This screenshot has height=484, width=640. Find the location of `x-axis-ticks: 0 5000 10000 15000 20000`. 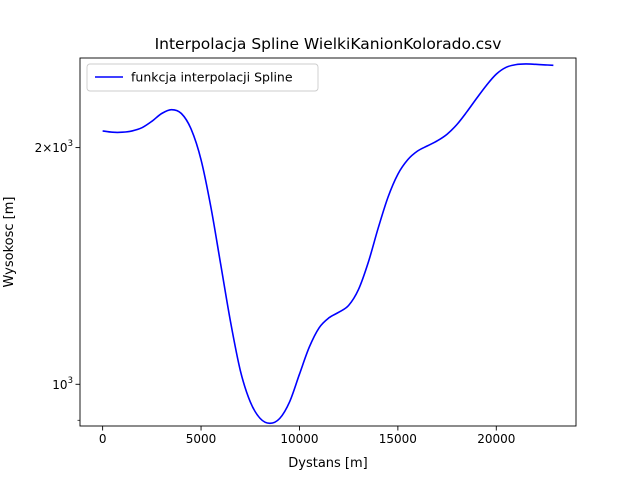

x-axis-ticks: 0 5000 10000 15000 20000 is located at coordinates (307, 436).